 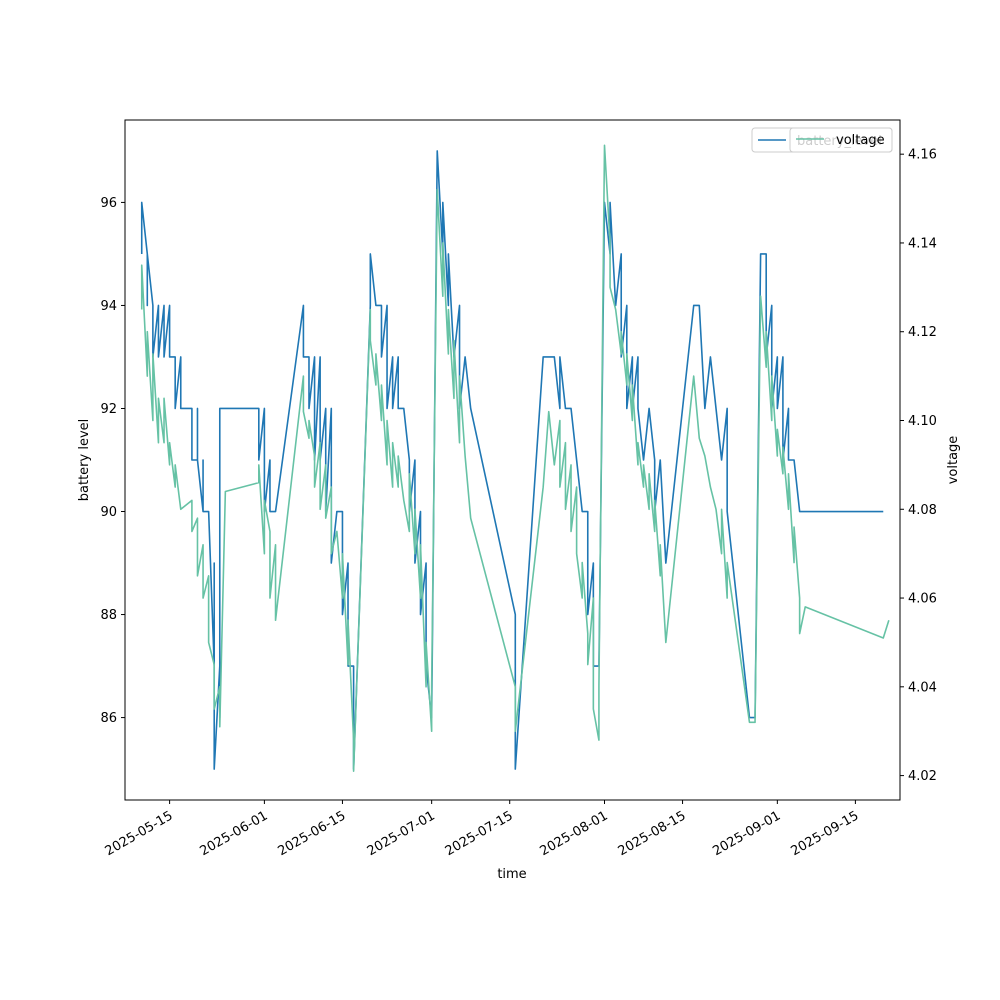 What do you see at coordinates (922, 776) in the screenshot?
I see `right-tick-label: 4.02` at bounding box center [922, 776].